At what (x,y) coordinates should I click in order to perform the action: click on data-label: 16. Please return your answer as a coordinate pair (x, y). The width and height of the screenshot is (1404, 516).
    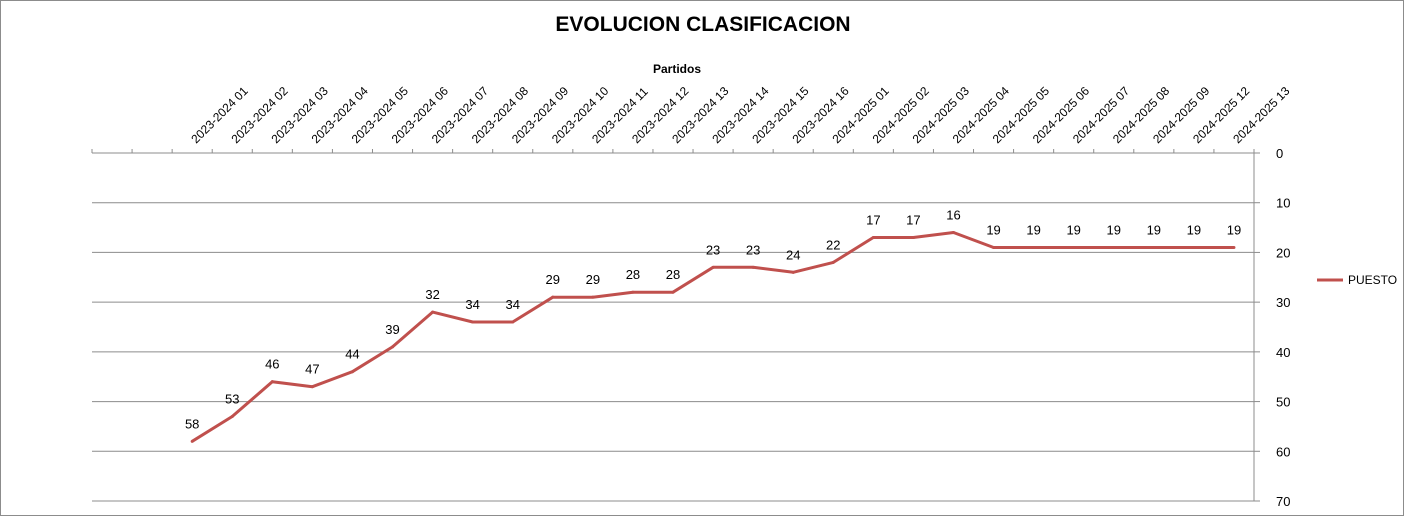
    Looking at the image, I should click on (953, 215).